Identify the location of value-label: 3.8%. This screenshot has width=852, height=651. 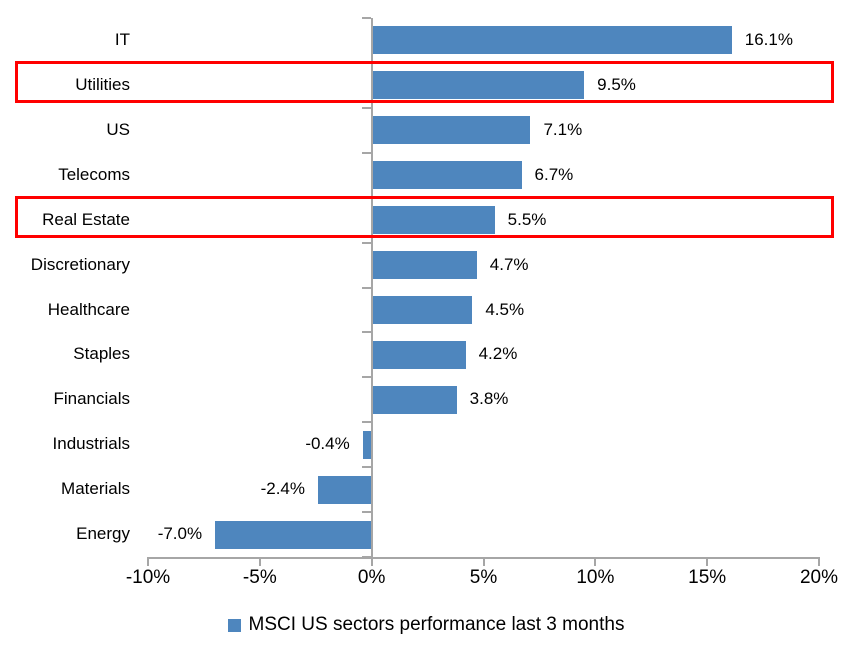
(489, 399).